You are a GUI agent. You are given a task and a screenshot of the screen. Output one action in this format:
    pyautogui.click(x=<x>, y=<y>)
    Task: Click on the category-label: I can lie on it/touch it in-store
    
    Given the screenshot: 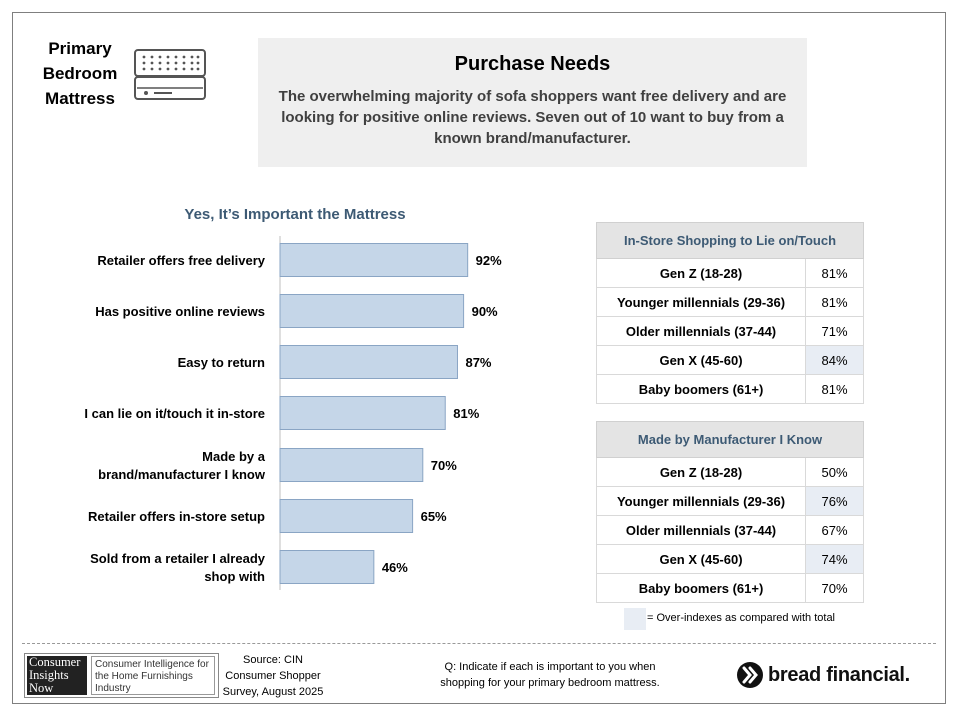 What is the action you would take?
    pyautogui.click(x=174, y=413)
    